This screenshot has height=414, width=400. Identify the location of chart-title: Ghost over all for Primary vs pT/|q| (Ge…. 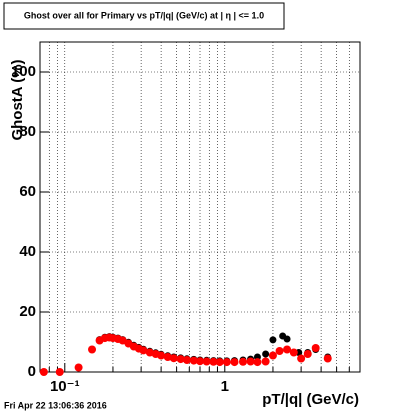
(144, 15).